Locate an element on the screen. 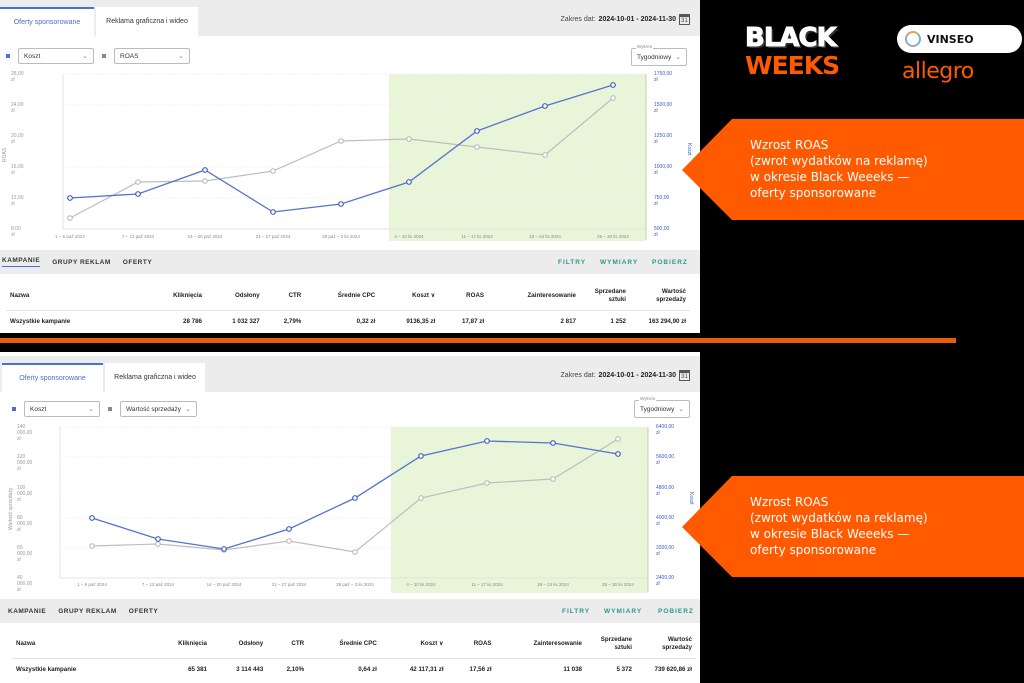 Image resolution: width=1024 pixels, height=683 pixels. series-color-marker-blue is located at coordinates (8, 56).